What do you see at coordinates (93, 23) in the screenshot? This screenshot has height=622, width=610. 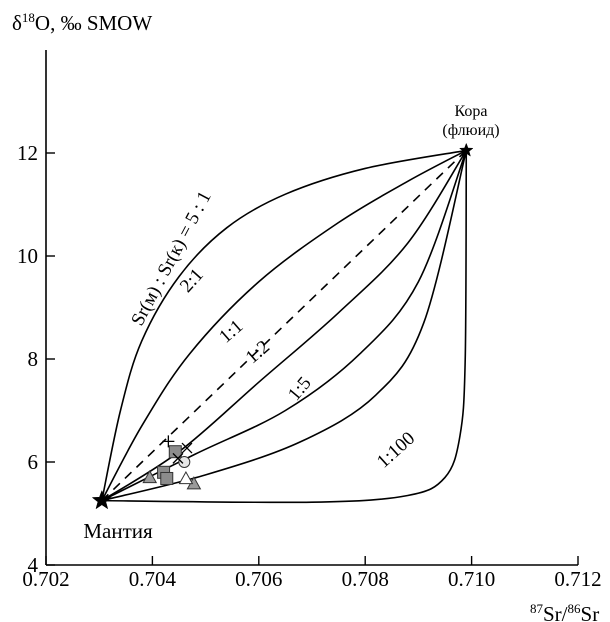 I see `y-label-rest: O, ‰ SMOW` at bounding box center [93, 23].